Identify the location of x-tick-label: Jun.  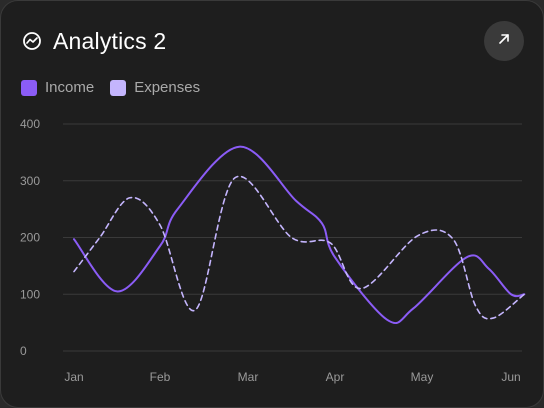
(510, 377).